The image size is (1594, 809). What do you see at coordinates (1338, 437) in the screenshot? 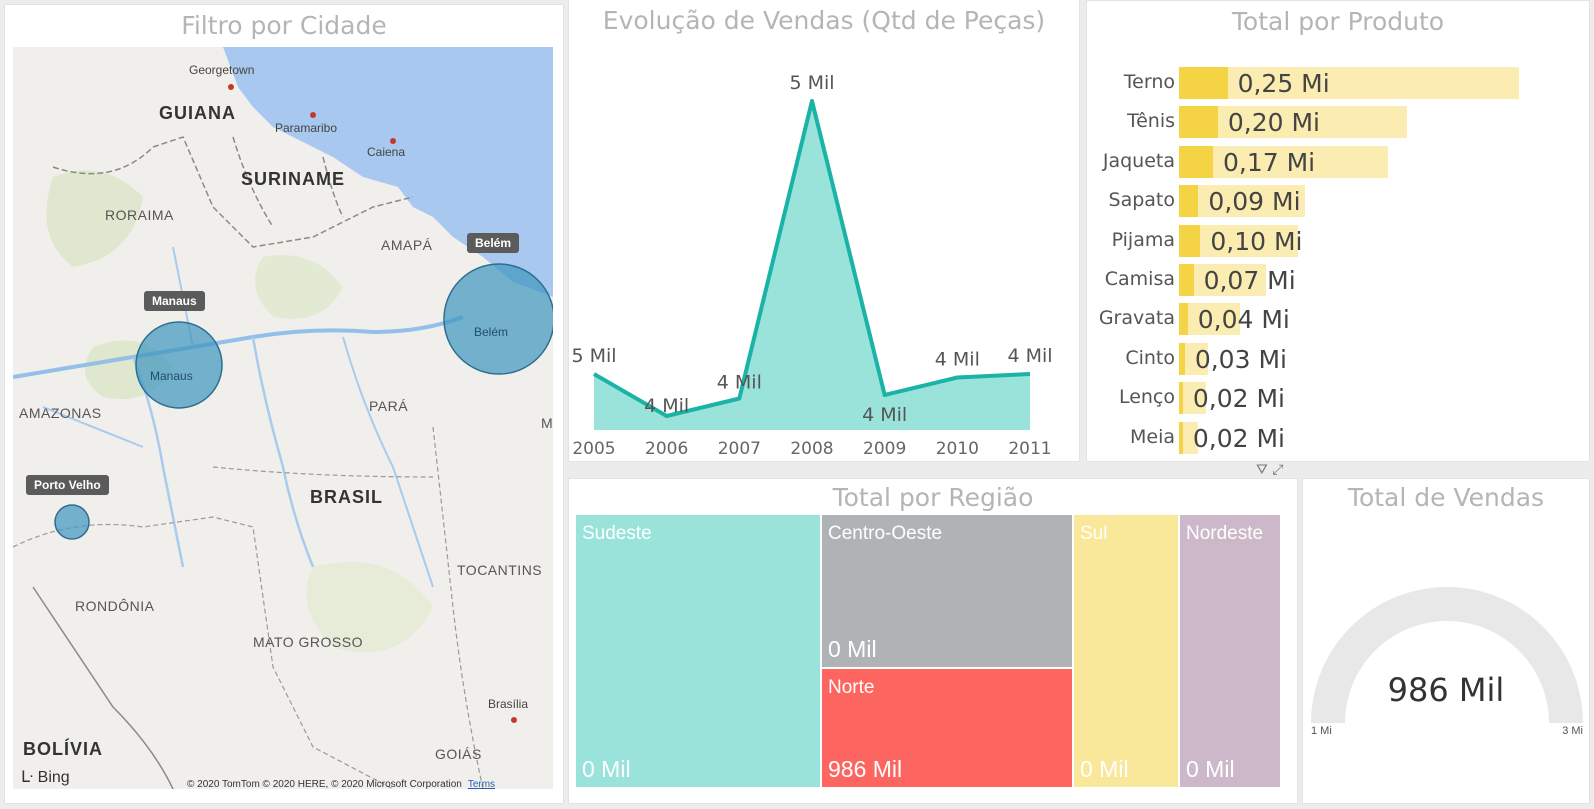
I see `bar-row: Meia 0,02 Mi` at bounding box center [1338, 437].